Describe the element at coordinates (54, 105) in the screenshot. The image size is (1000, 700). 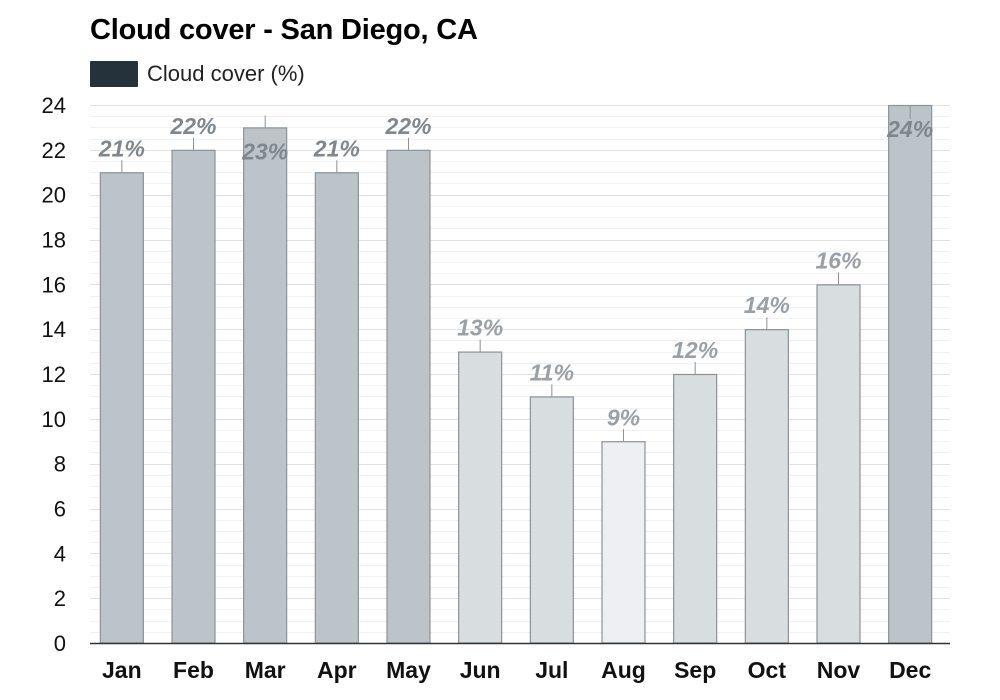
I see `y-tick-label: 24` at that location.